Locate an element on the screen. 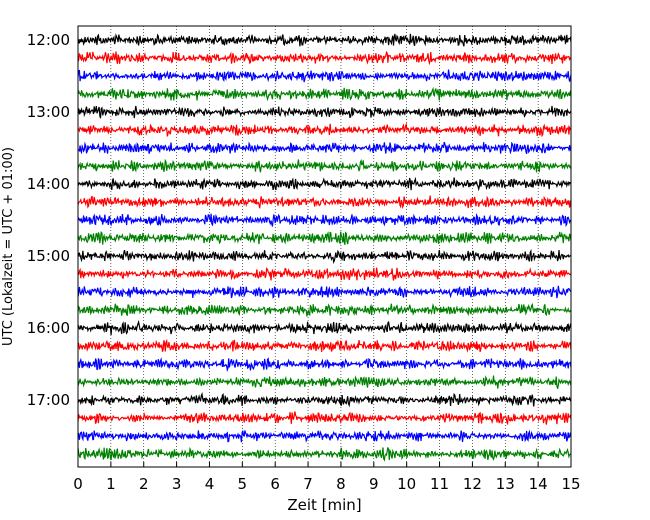  x-tick-label: 7 is located at coordinates (308, 484).